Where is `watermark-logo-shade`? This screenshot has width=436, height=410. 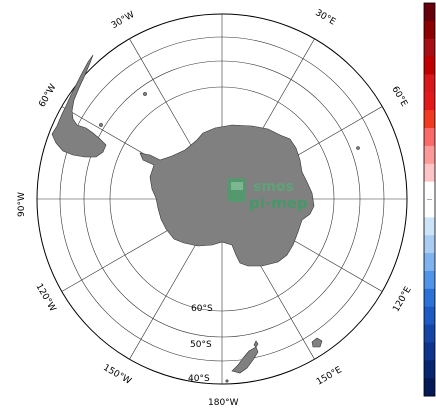
watermark-logo-shade is located at coordinates (237, 186).